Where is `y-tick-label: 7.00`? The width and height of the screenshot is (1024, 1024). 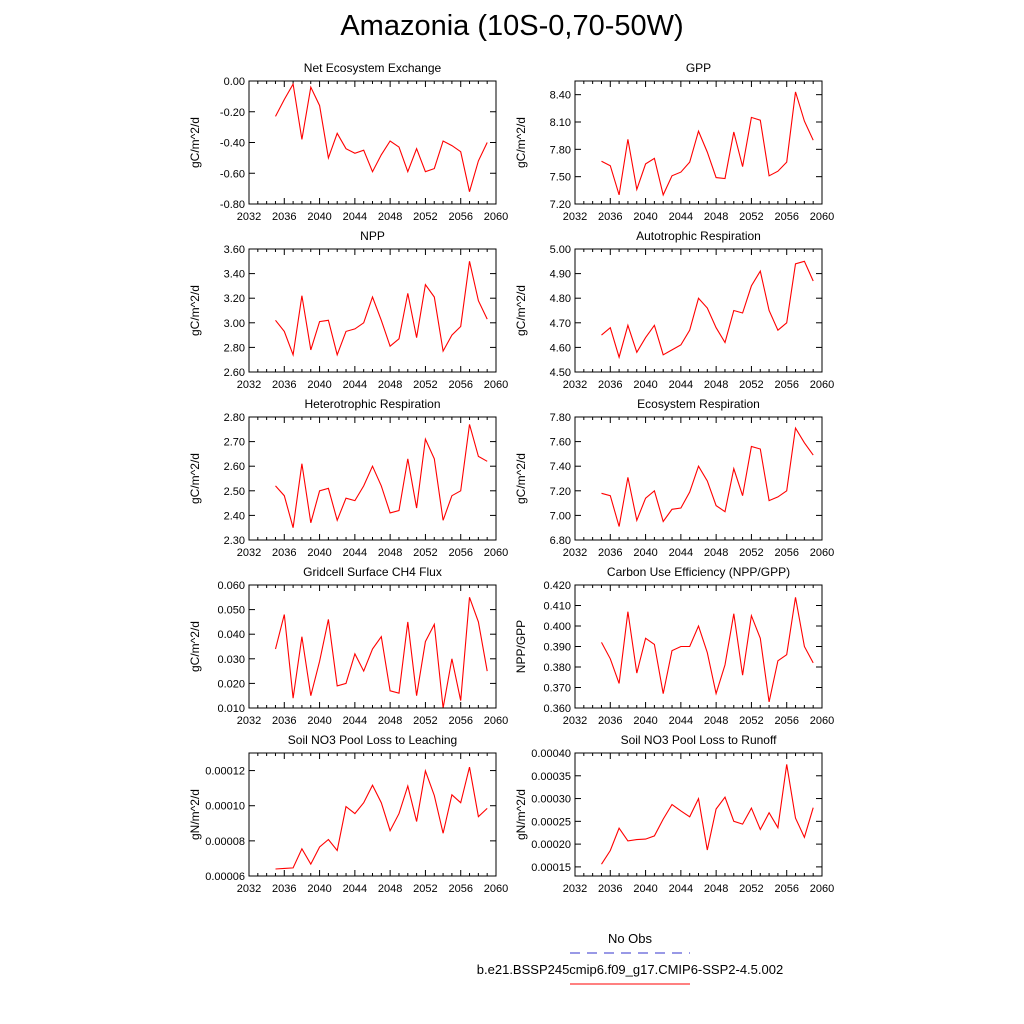
y-tick-label: 7.00 is located at coordinates (560, 516).